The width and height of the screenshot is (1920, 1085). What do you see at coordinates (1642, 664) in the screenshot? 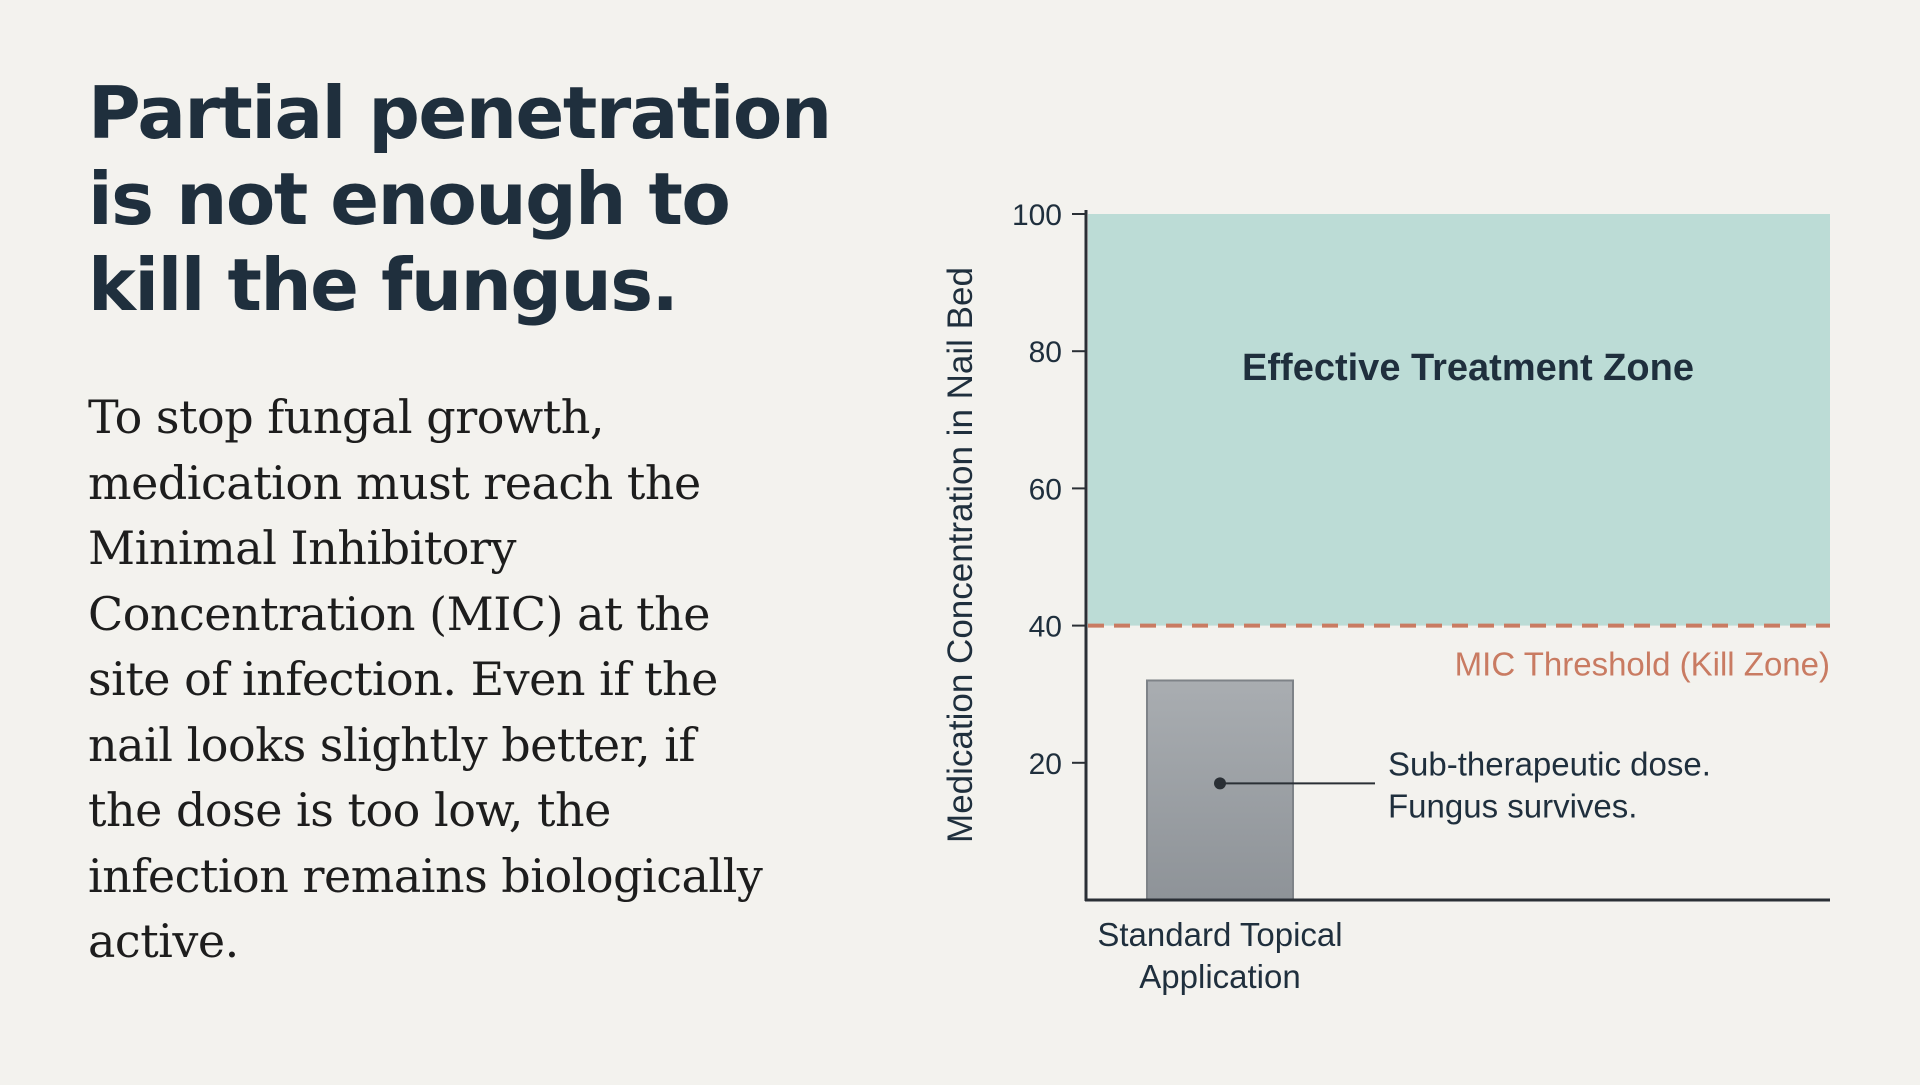
I see `threshold-label: MIC Threshold (Kill Zone)` at bounding box center [1642, 664].